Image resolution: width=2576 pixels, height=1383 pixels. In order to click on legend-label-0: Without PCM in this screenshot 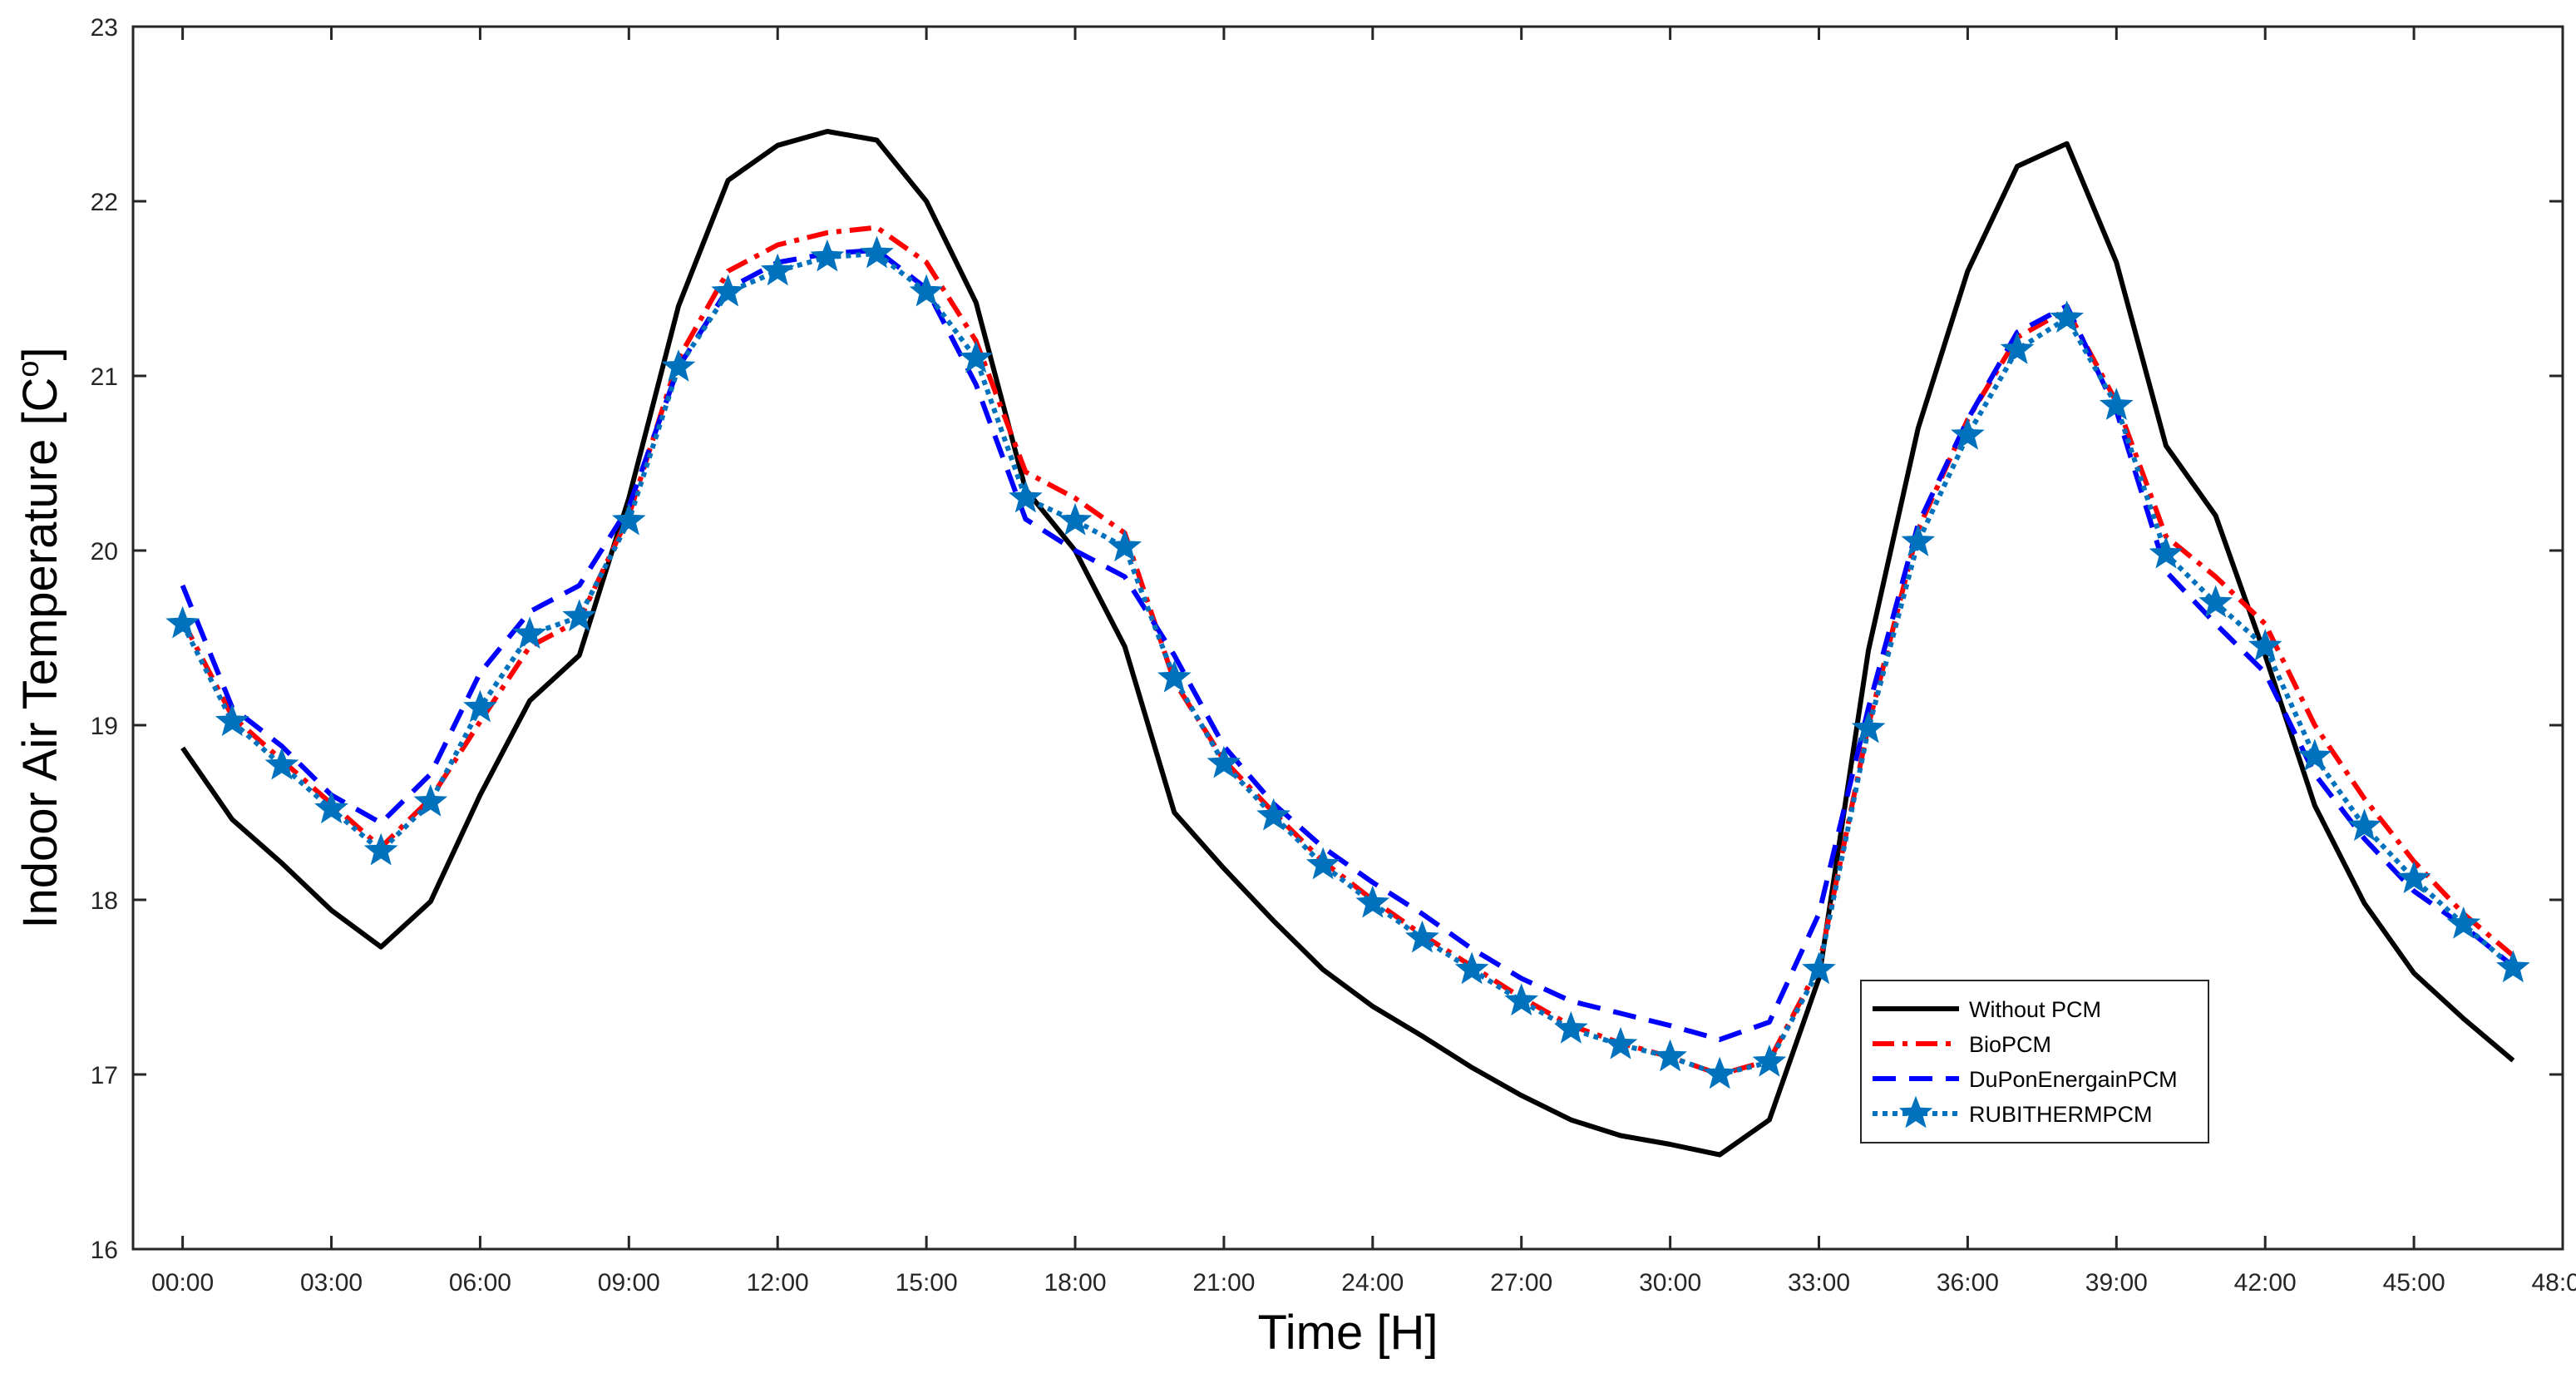, I will do `click(2035, 1010)`.